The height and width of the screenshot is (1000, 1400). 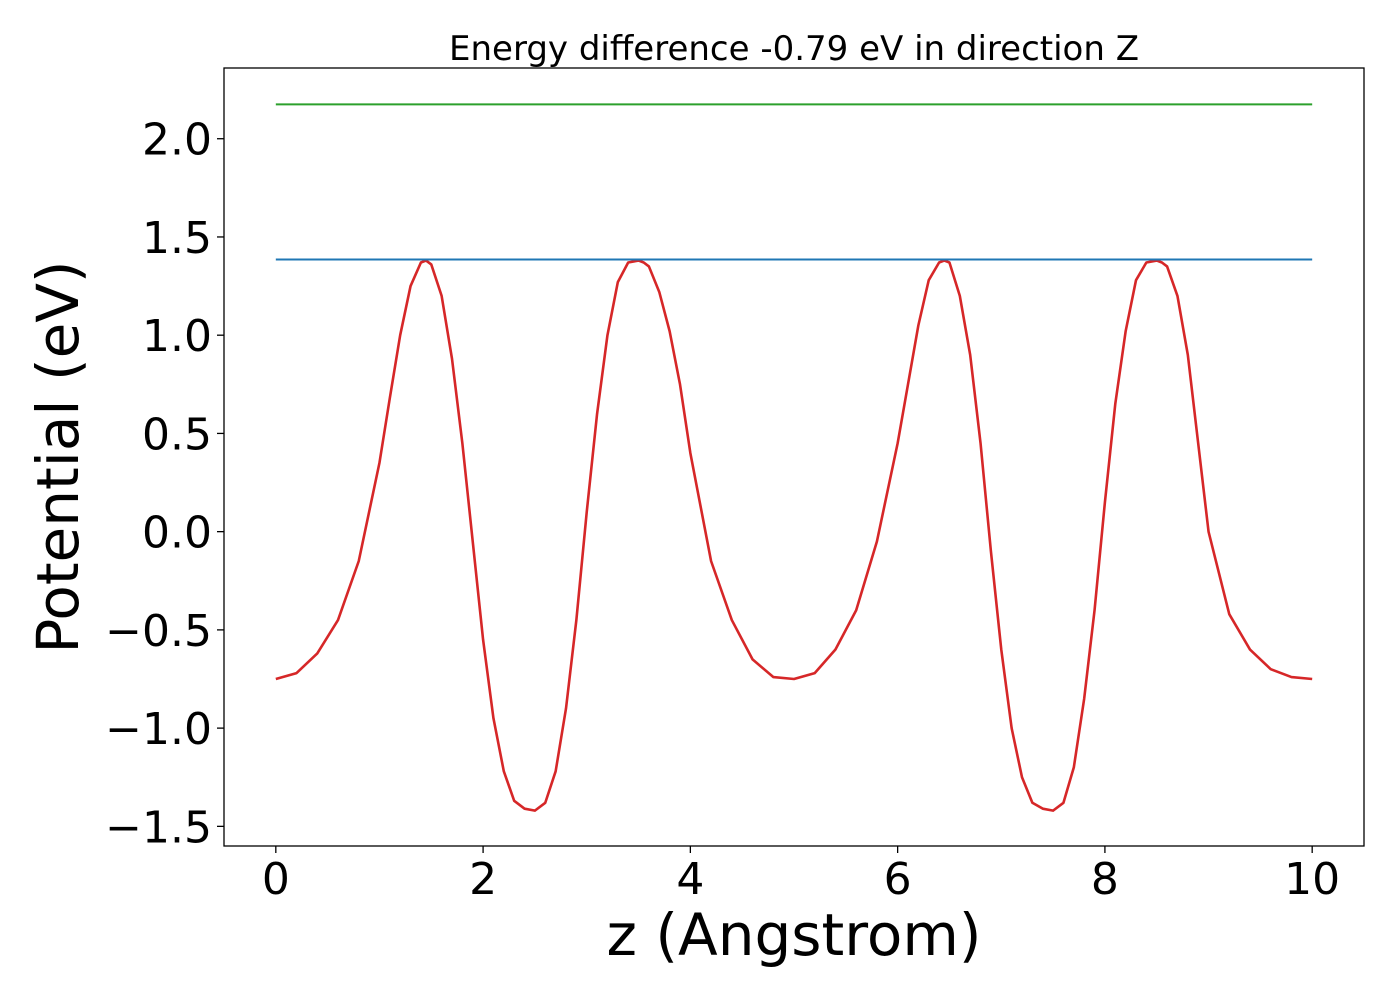 I want to click on y-tick-label: −0.5, so click(x=158, y=631).